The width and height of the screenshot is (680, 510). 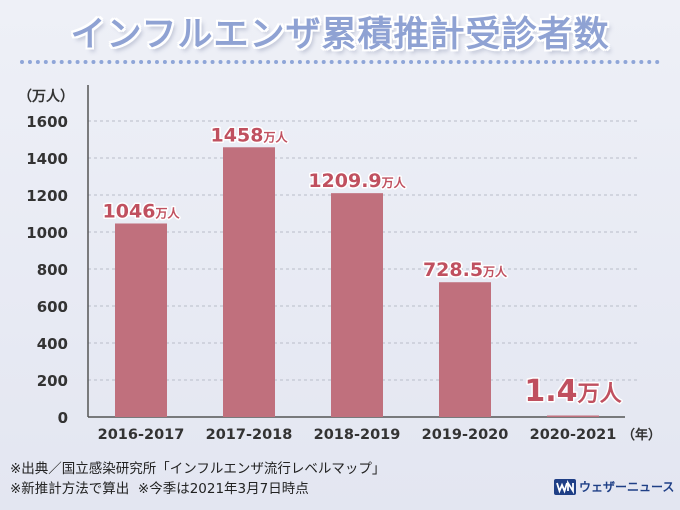 I want to click on y-tick-label: 800, so click(x=52, y=270).